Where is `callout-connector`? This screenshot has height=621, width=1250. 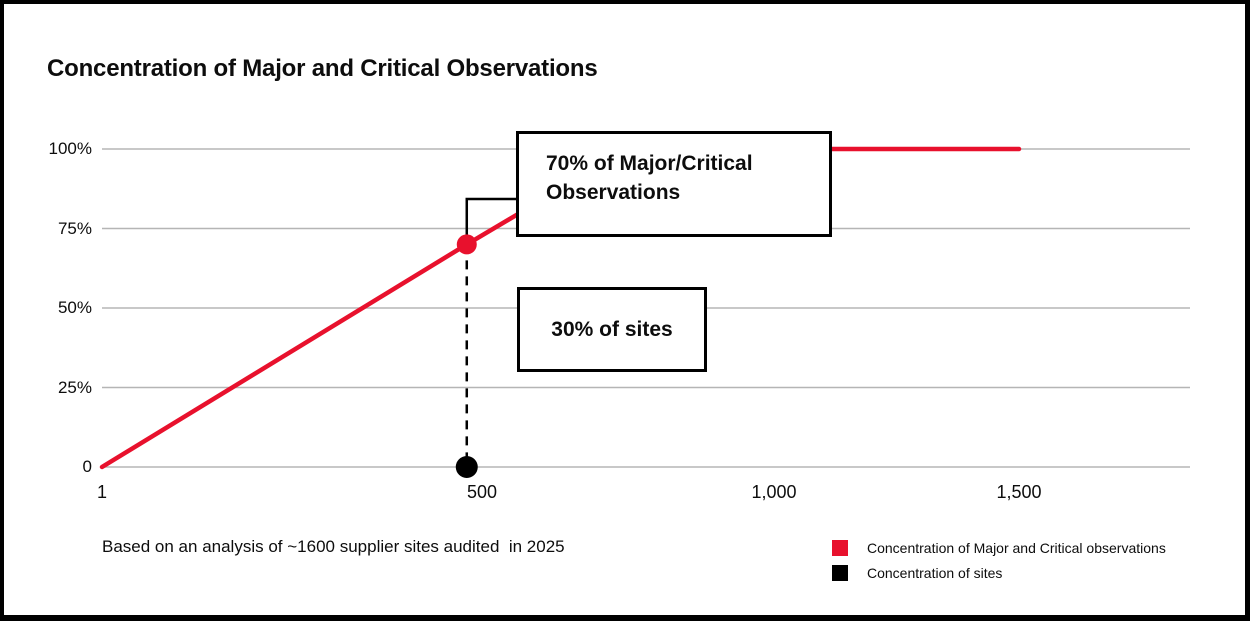 callout-connector is located at coordinates (491, 221).